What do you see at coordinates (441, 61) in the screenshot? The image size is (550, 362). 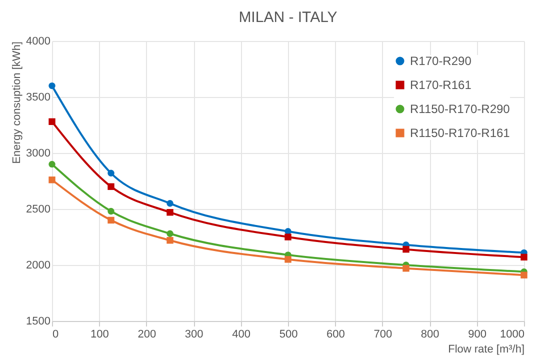 I see `legend-label: R170-R290` at bounding box center [441, 61].